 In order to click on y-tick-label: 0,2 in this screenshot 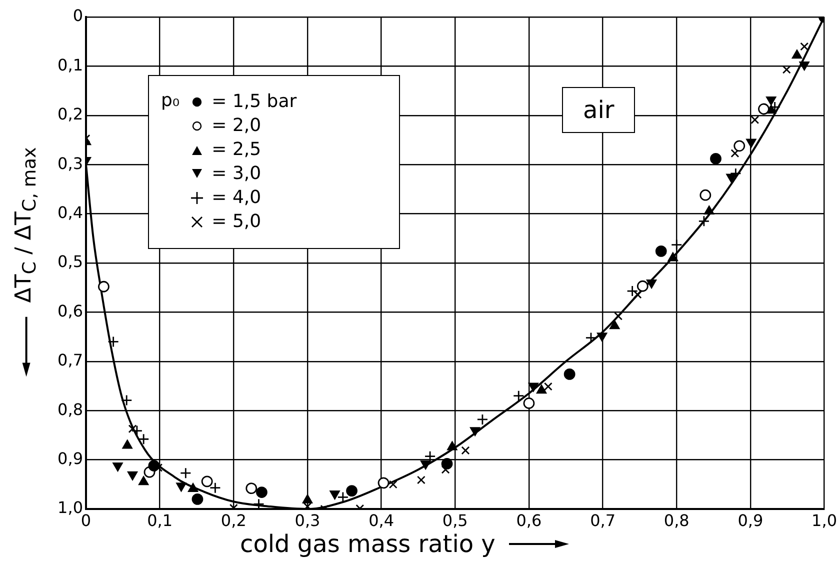, I will do `click(70, 114)`.